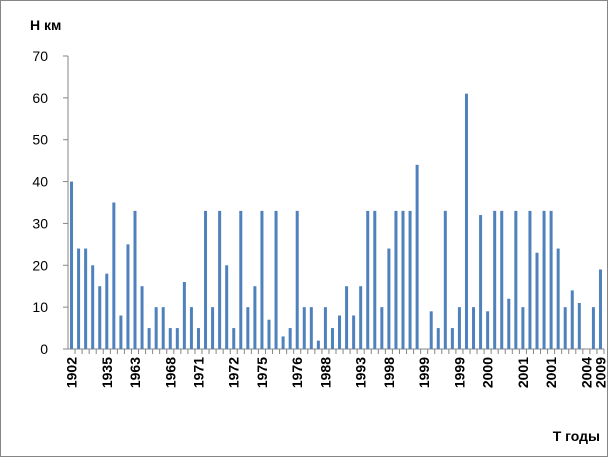 This screenshot has height=457, width=608. What do you see at coordinates (262, 372) in the screenshot?
I see `x-tick-label: 1975` at bounding box center [262, 372].